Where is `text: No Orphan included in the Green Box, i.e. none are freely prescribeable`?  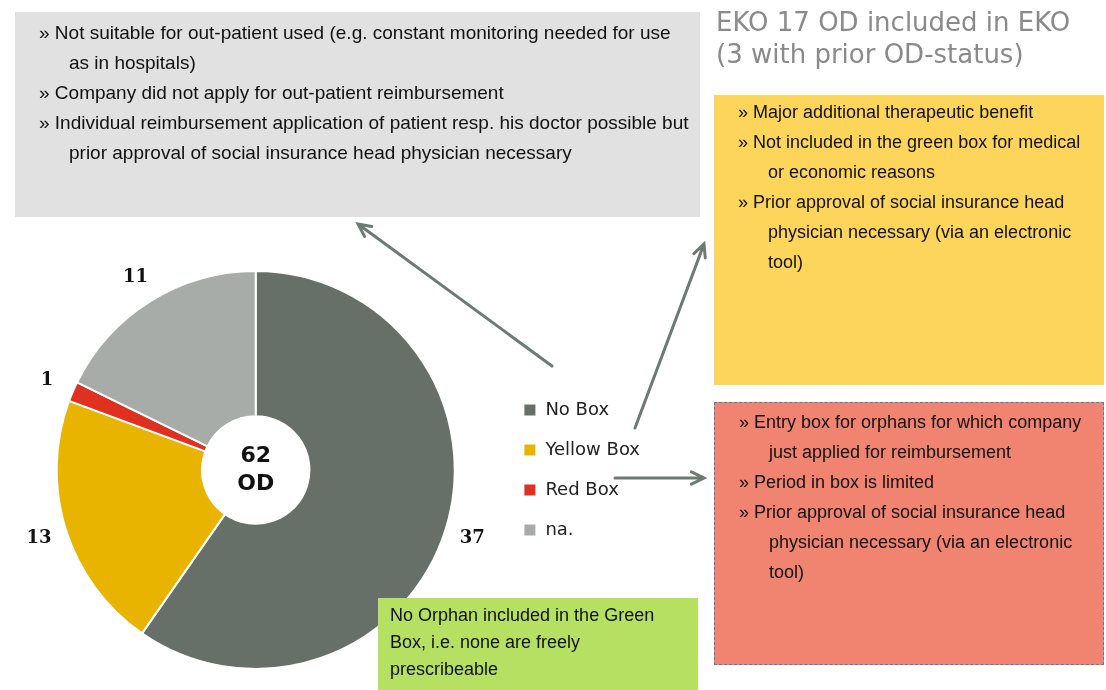
text: No Orphan included in the Green Box, i.e. none are freely prescribeable is located at coordinates (538, 644).